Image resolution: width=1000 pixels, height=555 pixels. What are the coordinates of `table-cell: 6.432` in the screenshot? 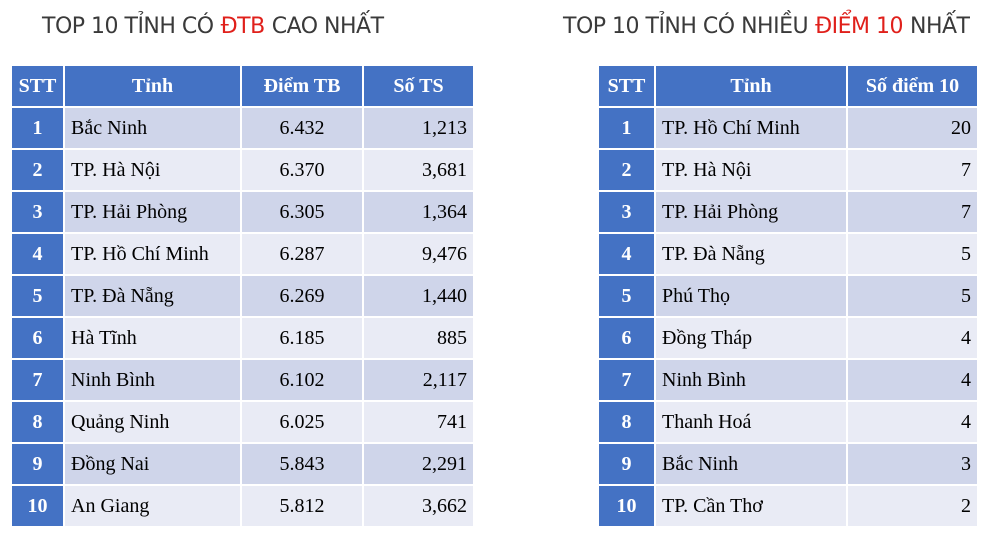 It's located at (302, 128).